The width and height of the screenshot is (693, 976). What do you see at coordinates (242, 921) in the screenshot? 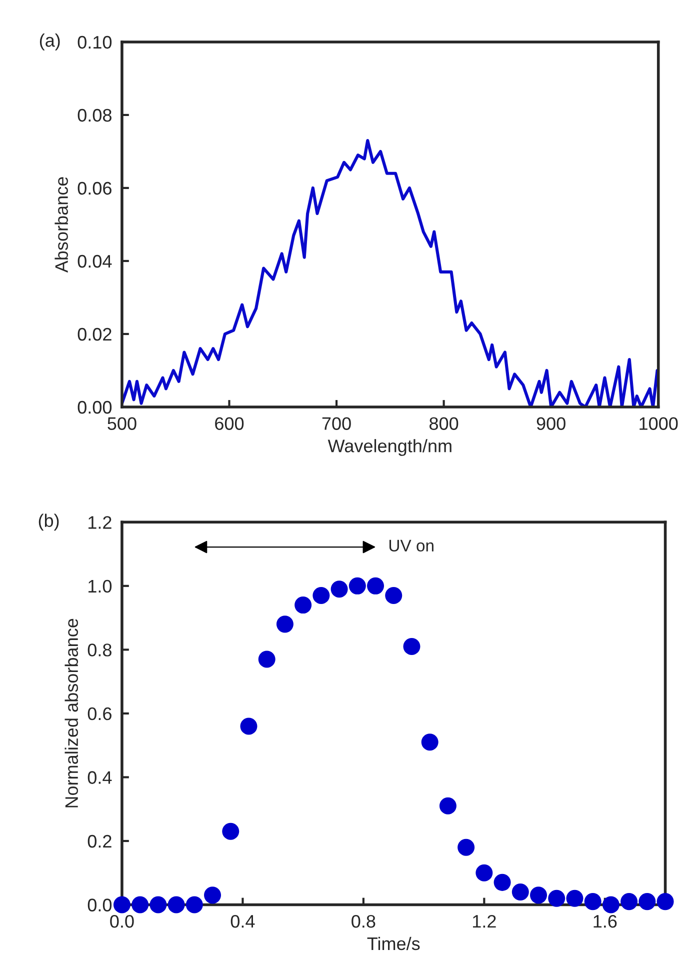
I see `x-tick-label: 0.4` at bounding box center [242, 921].